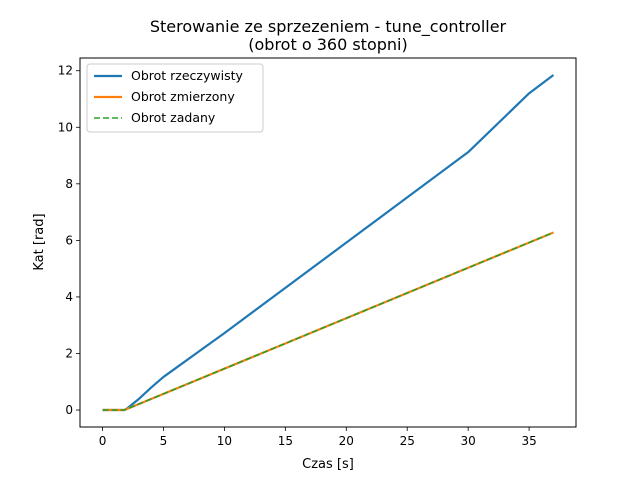 The width and height of the screenshot is (640, 480). I want to click on x-tick-label: 35, so click(528, 441).